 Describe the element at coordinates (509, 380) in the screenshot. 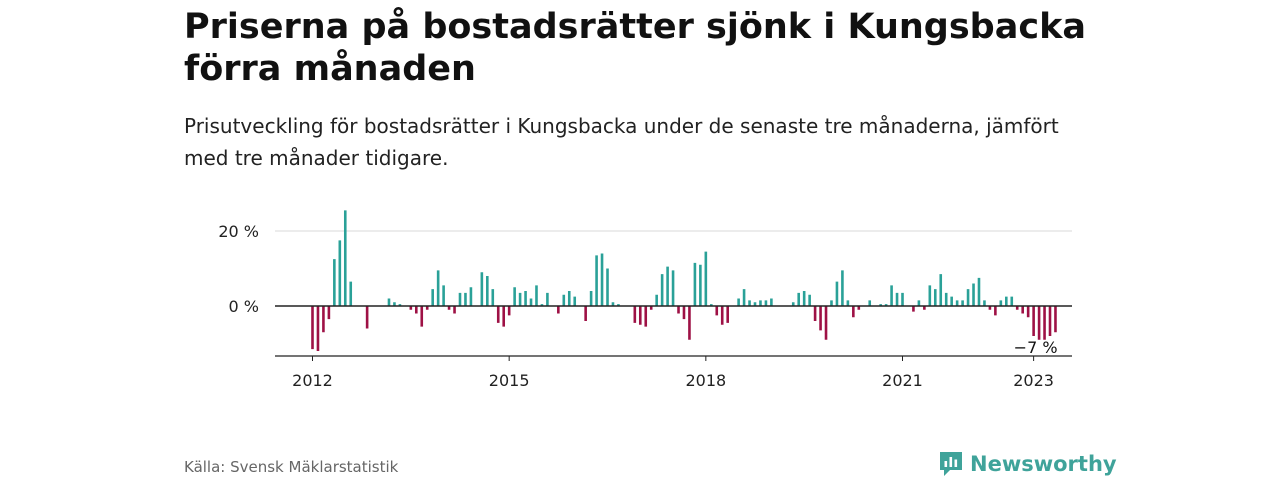

I see `x-tick-label: 2015` at that location.